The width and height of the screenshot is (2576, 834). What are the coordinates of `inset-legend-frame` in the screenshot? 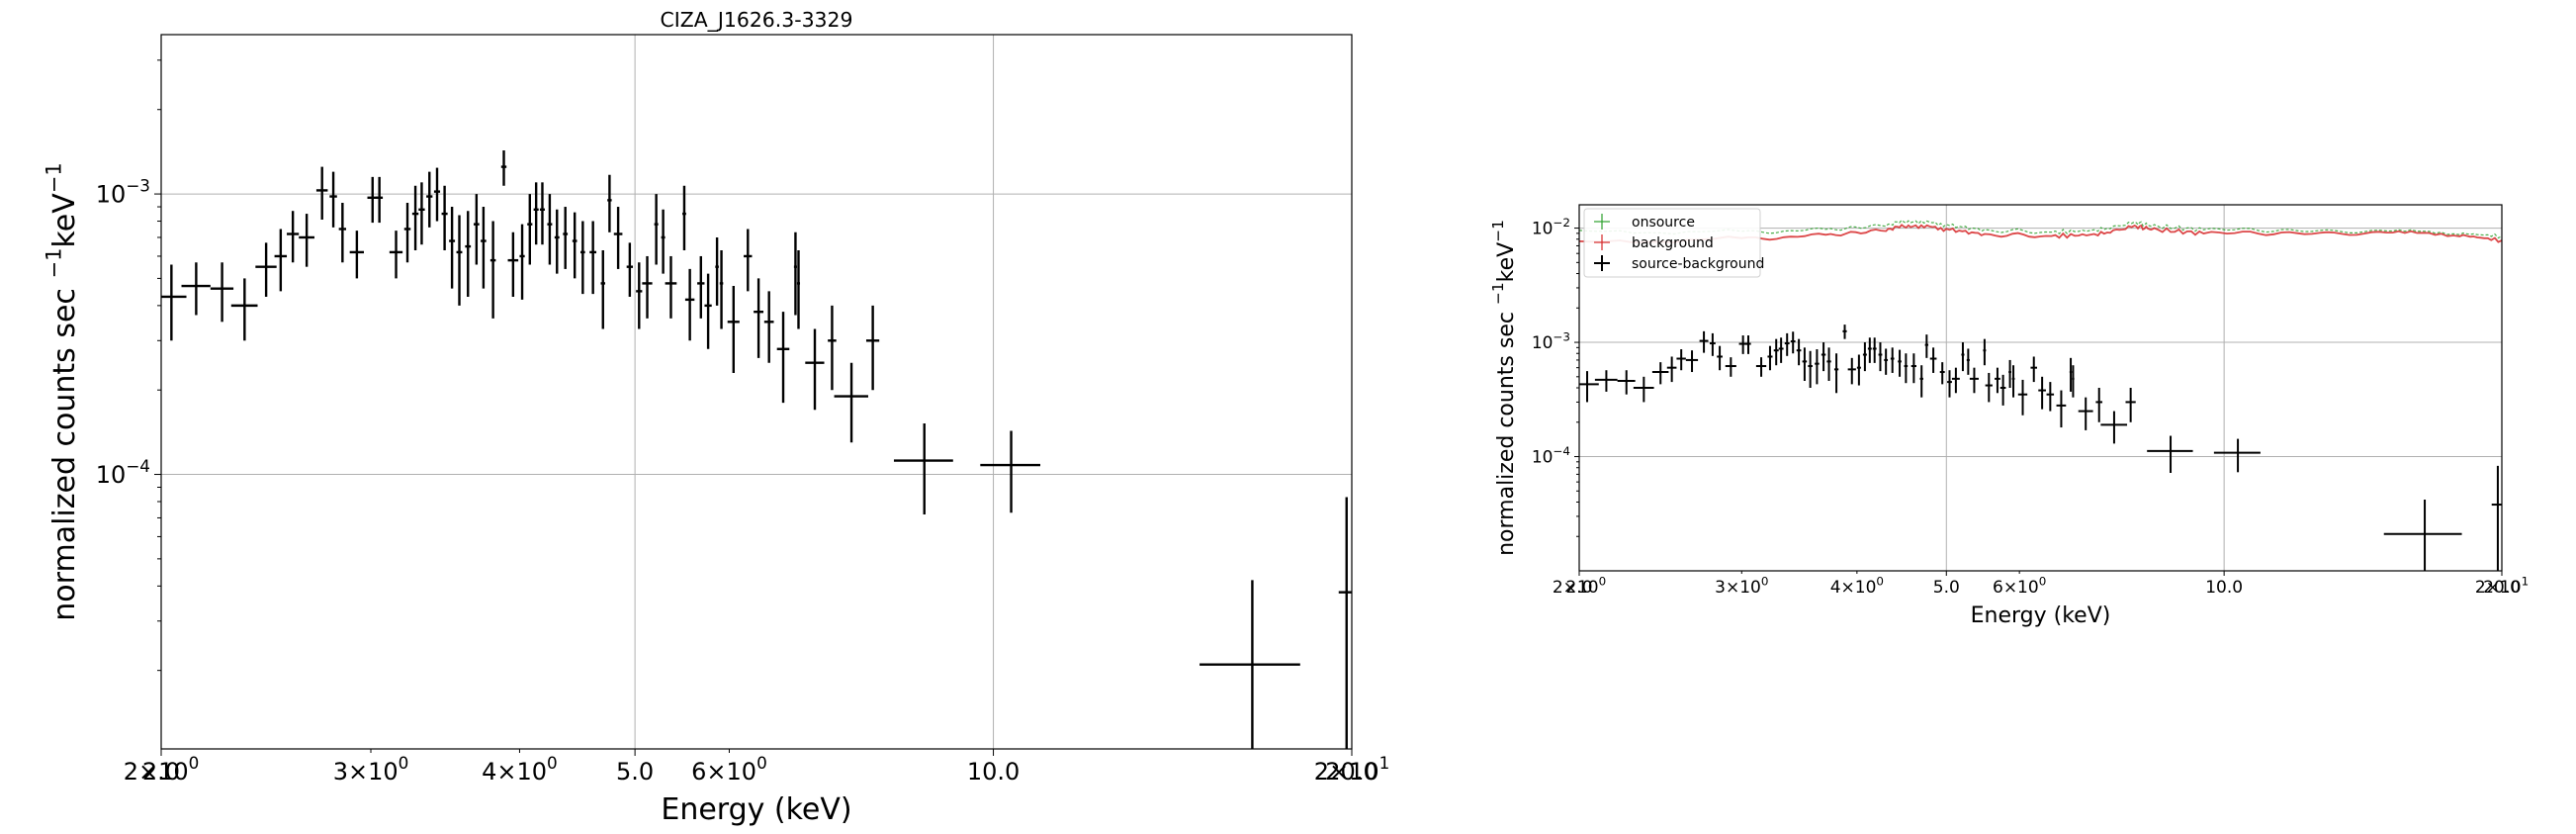 It's located at (1672, 243).